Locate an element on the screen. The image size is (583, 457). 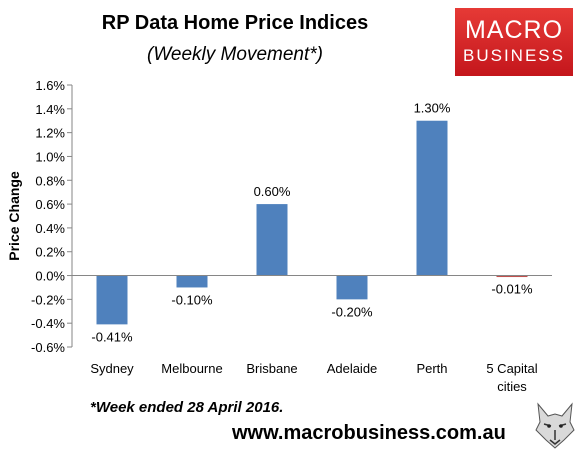
x-tick-label: Adelaide is located at coordinates (352, 368).